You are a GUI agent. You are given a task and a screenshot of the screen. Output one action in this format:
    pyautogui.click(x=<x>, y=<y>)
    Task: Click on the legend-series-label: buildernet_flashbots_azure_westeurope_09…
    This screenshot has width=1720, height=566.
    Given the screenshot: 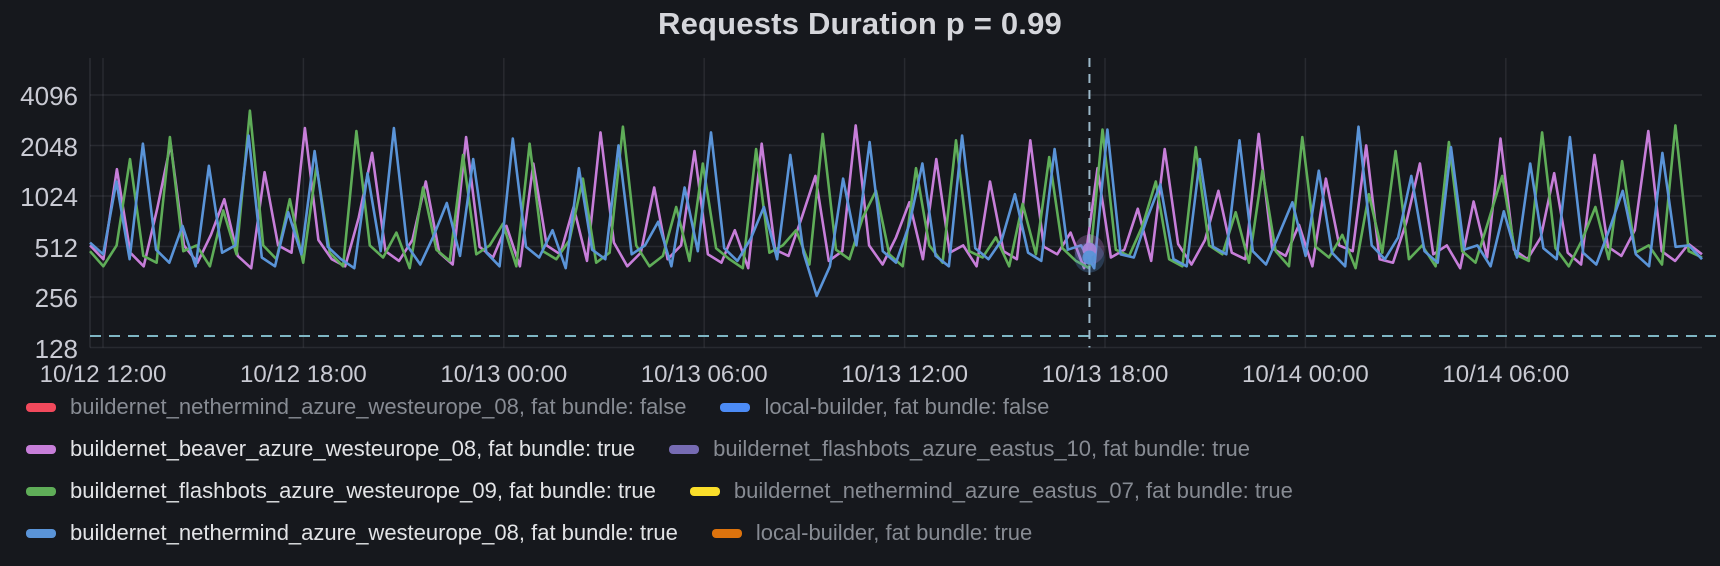 What is the action you would take?
    pyautogui.click(x=363, y=490)
    